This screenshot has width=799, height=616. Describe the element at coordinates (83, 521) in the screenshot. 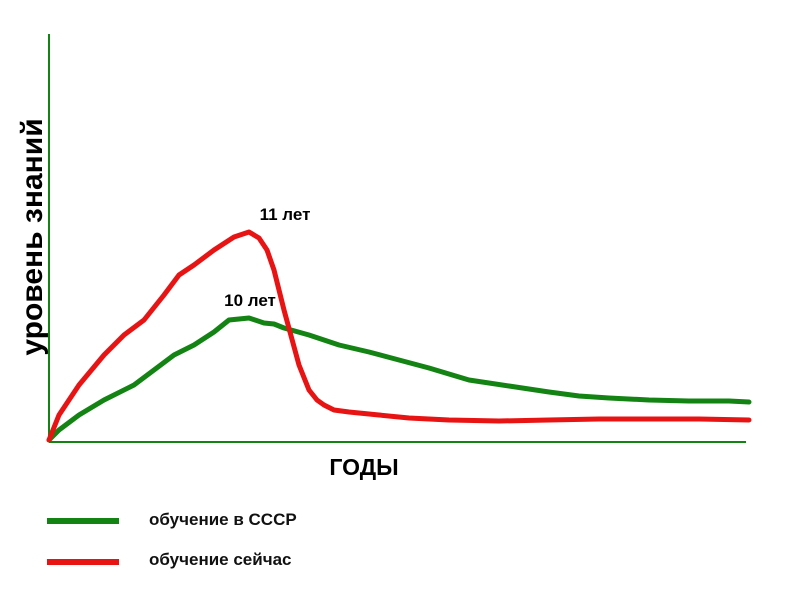

I see `legend-swatch-ussr` at that location.